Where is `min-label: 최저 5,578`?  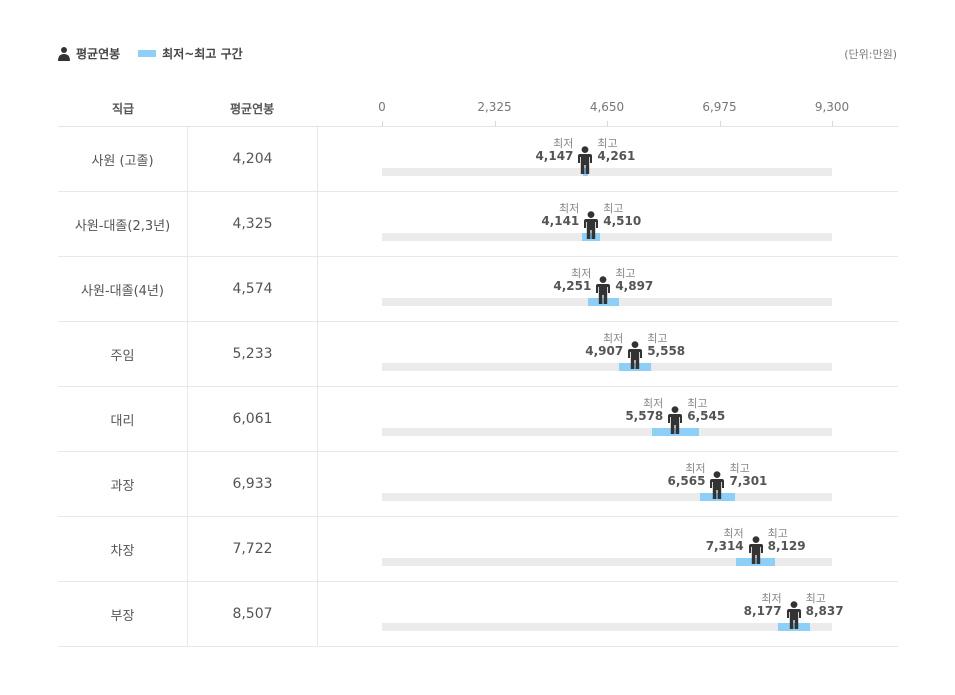
min-label: 최저 5,578 is located at coordinates (644, 410).